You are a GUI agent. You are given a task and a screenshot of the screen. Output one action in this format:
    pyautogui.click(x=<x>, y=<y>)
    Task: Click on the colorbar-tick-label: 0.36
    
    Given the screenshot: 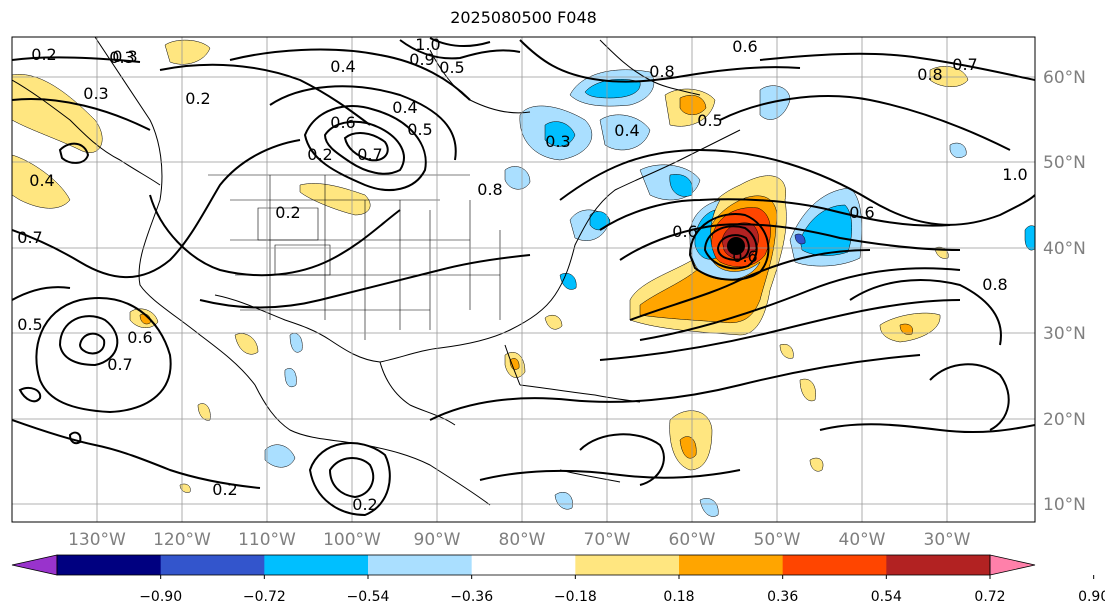 What is the action you would take?
    pyautogui.click(x=782, y=597)
    